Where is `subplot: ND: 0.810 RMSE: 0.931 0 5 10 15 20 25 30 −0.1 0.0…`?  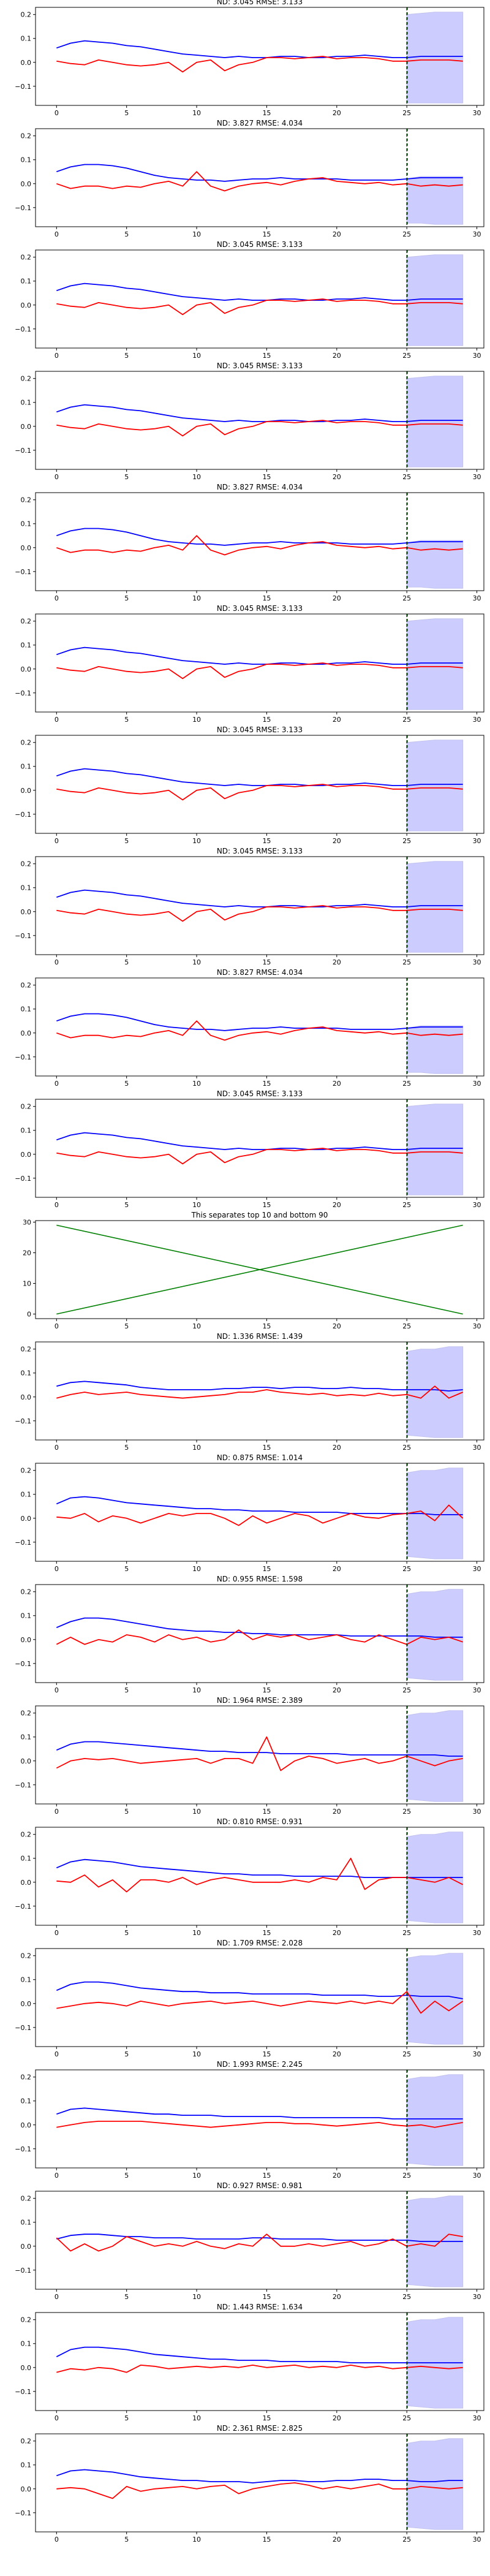 subplot: ND: 0.810 RMSE: 0.931 0 5 10 15 20 25 30 −0.1 0.0… is located at coordinates (250, 1877).